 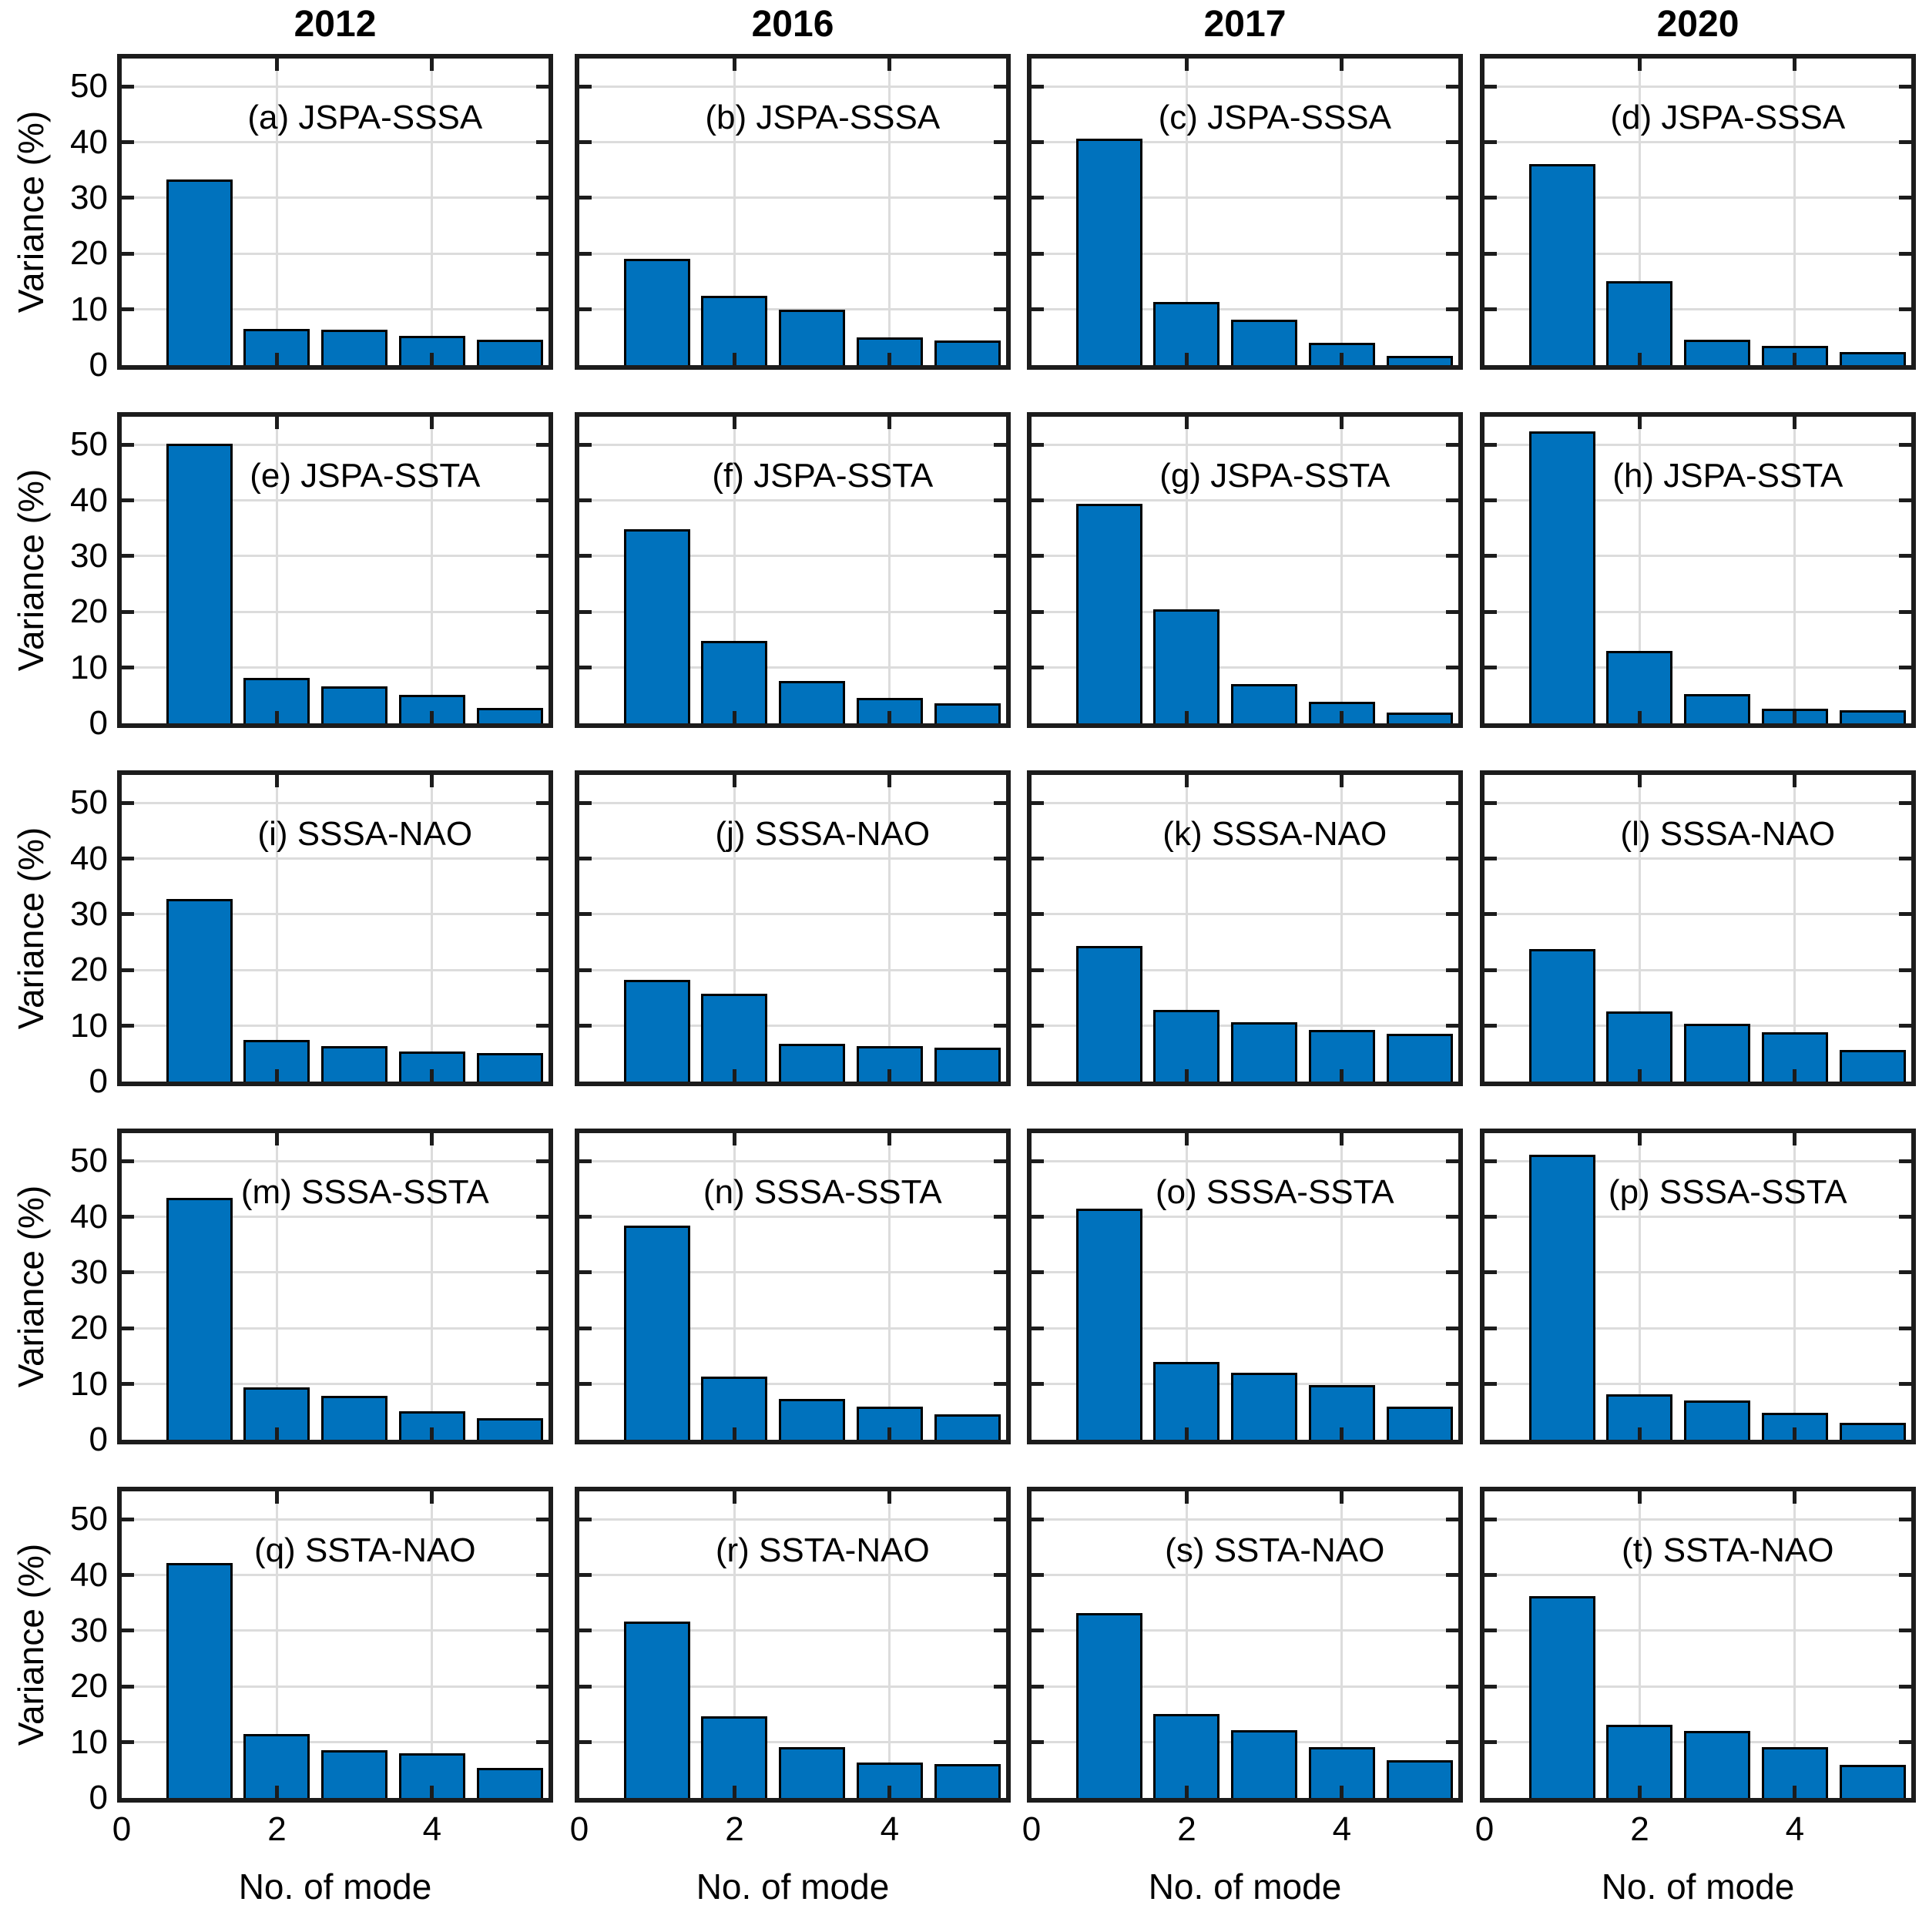 I want to click on x-tick-label: 0, so click(x=1032, y=1829).